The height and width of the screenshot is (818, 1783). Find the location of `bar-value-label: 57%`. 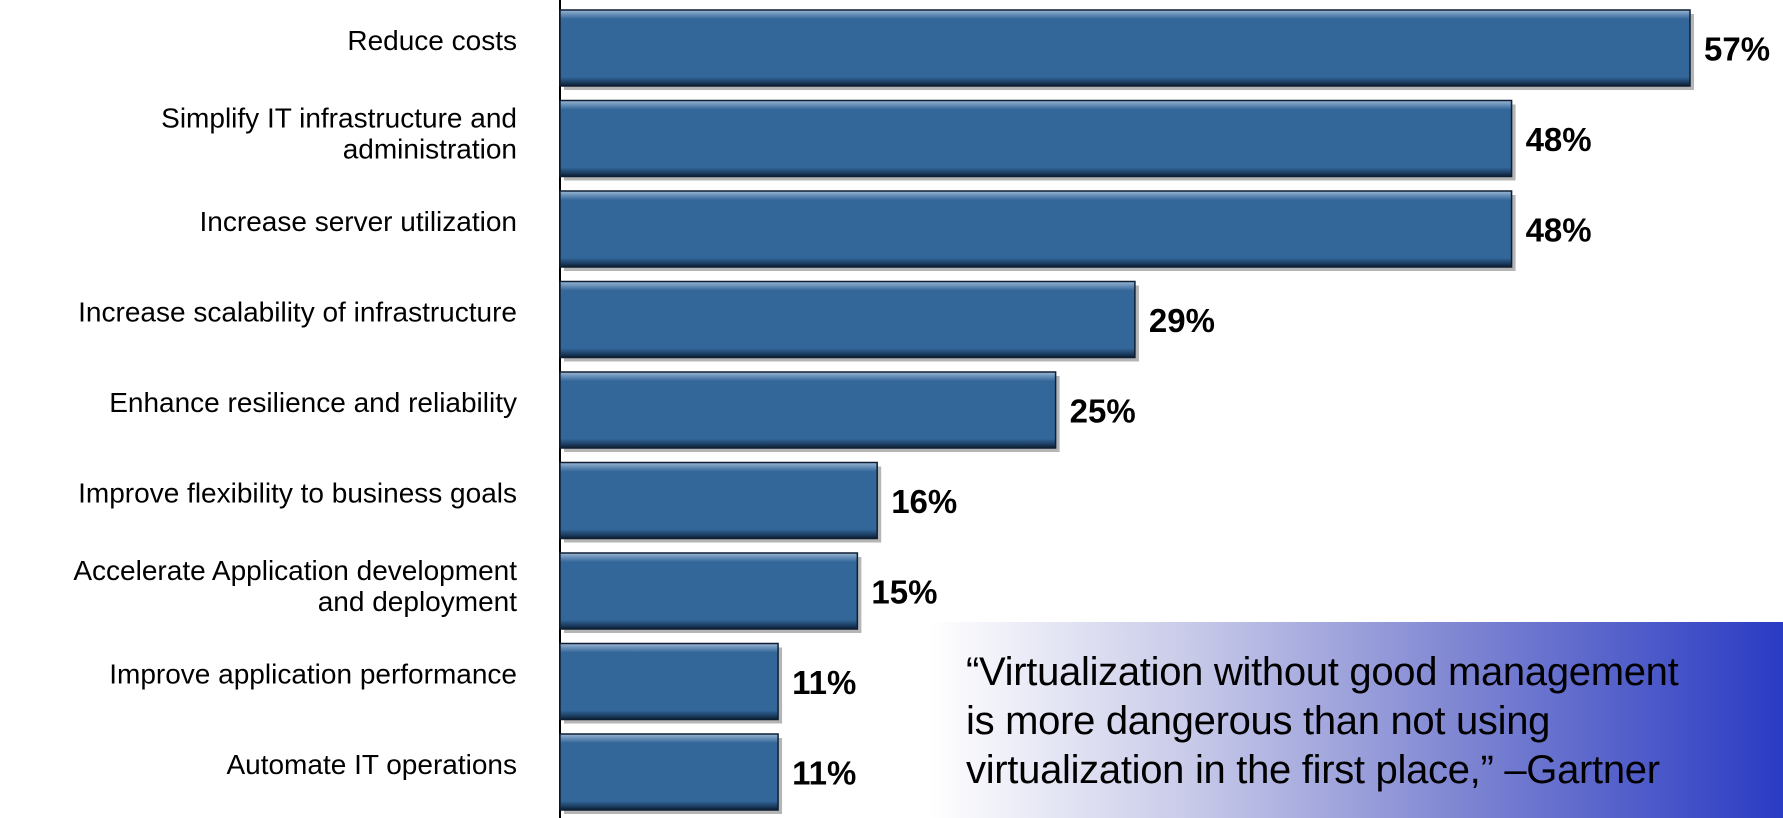

bar-value-label: 57% is located at coordinates (1737, 49).